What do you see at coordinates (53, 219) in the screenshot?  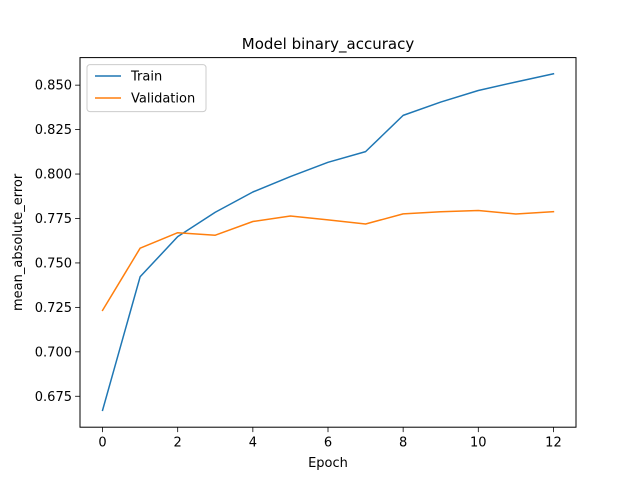 I see `y-tick-label: 0.775` at bounding box center [53, 219].